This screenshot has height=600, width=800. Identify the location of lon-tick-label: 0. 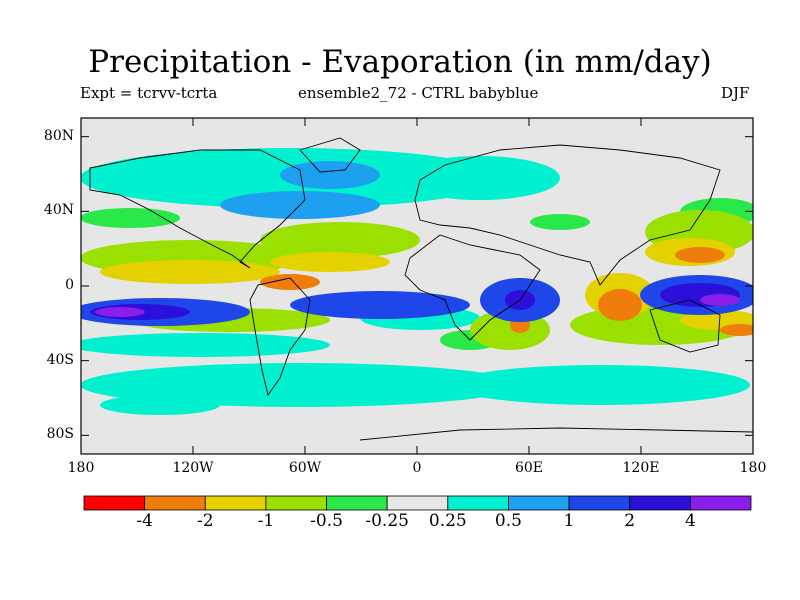
(417, 468).